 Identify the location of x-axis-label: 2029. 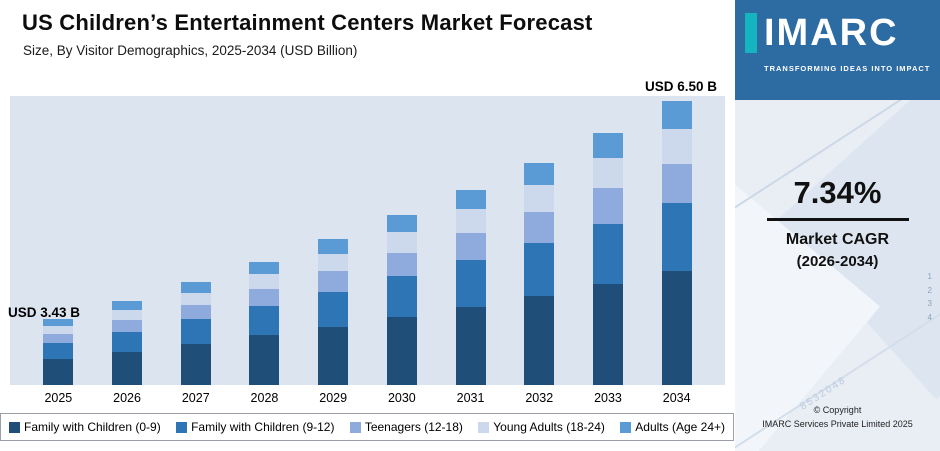
(333, 398).